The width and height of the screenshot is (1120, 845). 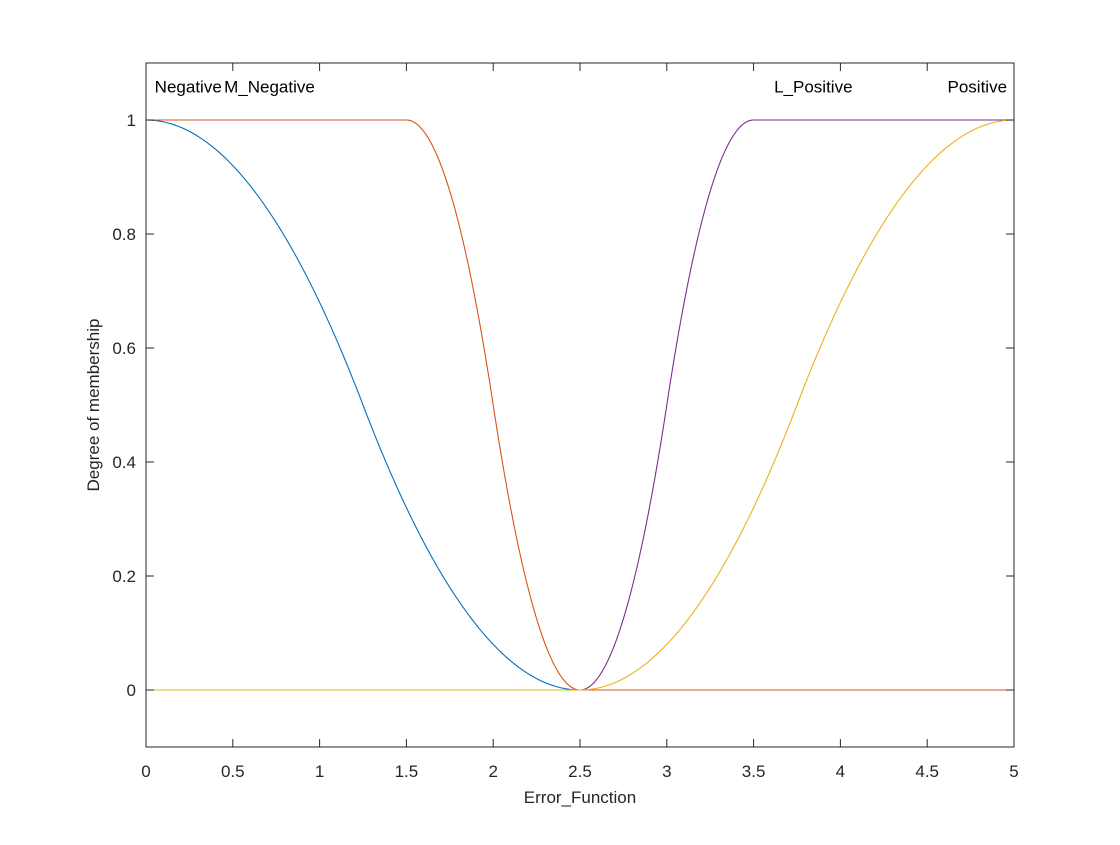 What do you see at coordinates (131, 120) in the screenshot?
I see `y-tick-label: 1` at bounding box center [131, 120].